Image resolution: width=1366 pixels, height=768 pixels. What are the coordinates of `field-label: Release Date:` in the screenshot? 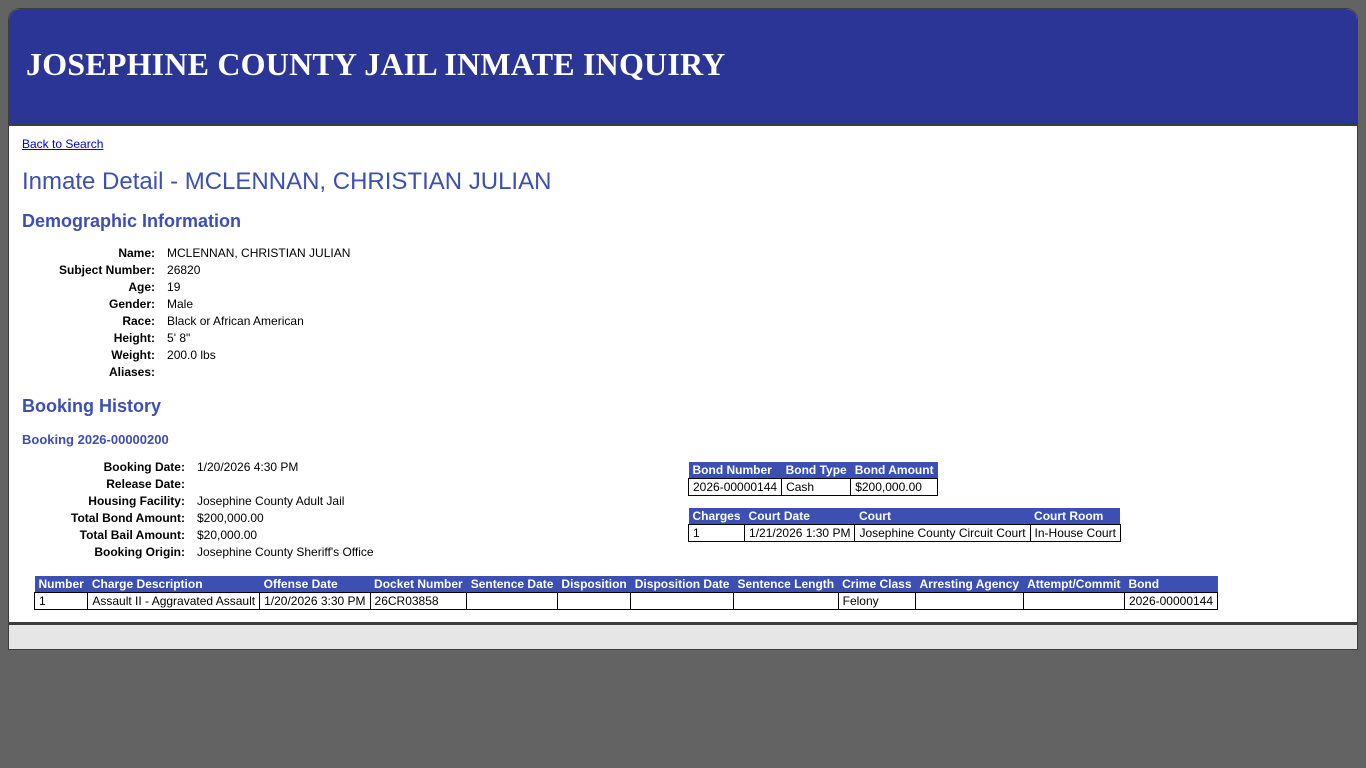 It's located at (145, 484).